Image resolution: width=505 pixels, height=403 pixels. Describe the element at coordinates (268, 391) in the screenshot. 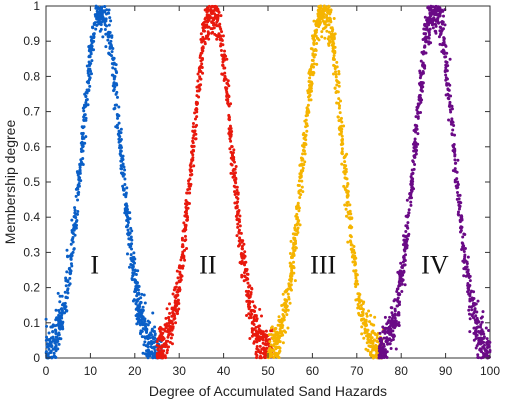

I see `x-axis-title: Degree of Accumulated Sand Hazards` at that location.